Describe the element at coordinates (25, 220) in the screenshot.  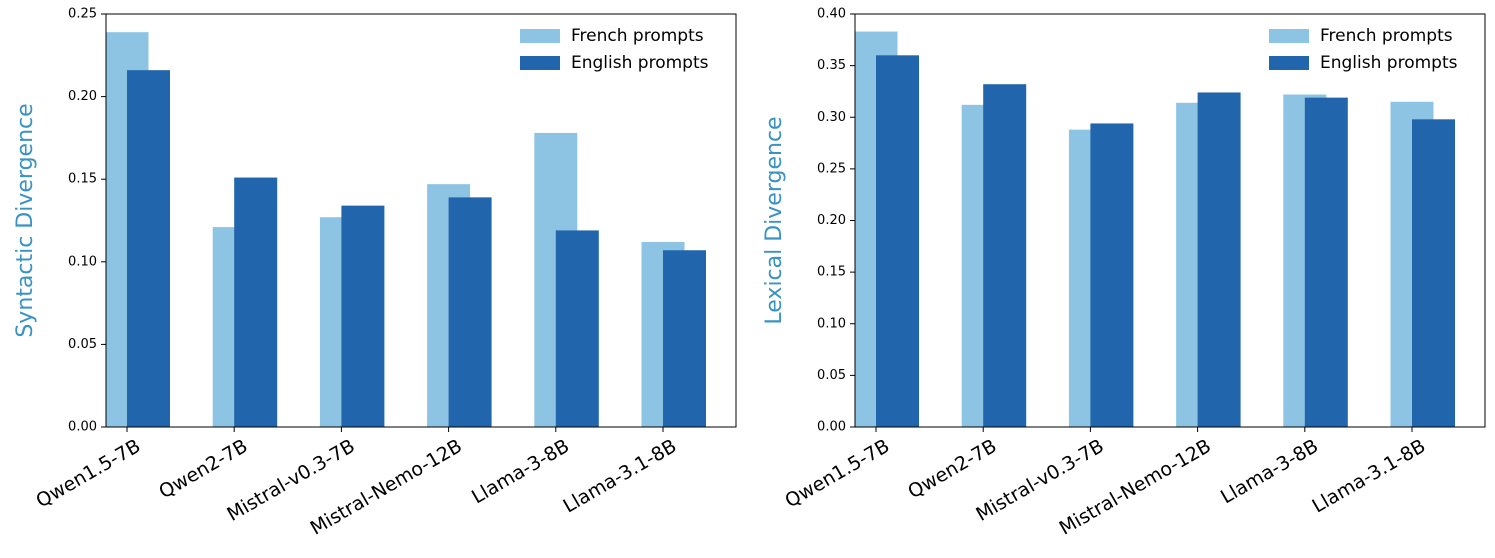
I see `y-axis-title: Syntactic Divergence` at that location.